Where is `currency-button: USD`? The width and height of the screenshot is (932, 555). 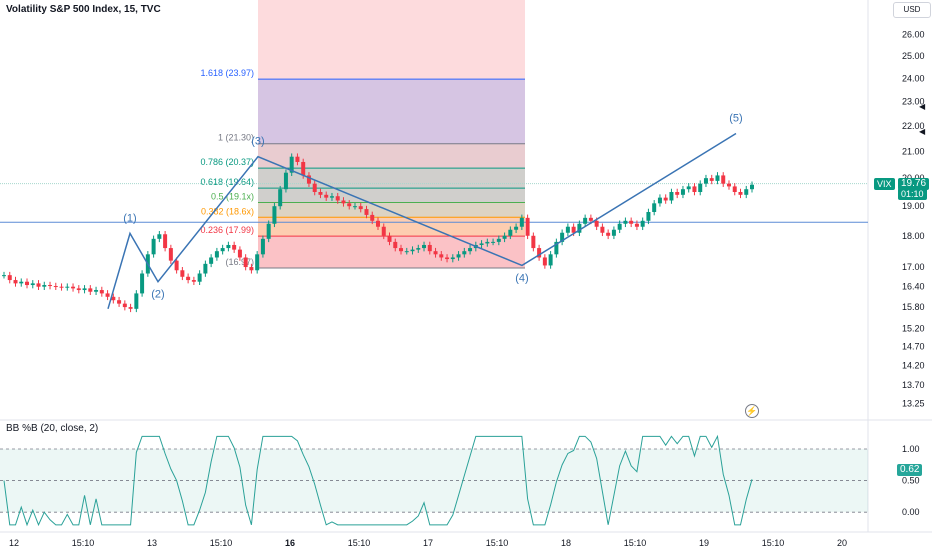
currency-button: USD is located at coordinates (912, 10).